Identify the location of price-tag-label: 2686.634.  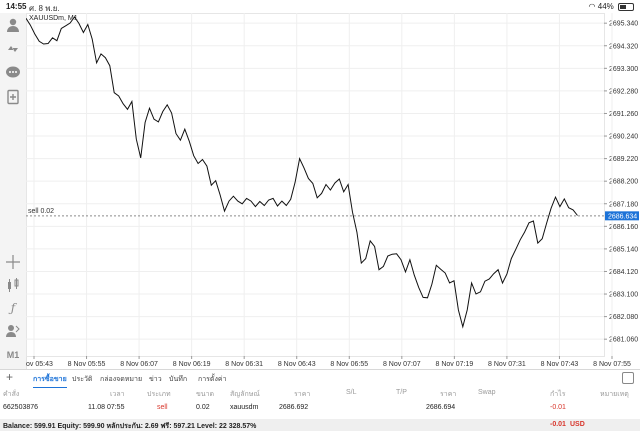
(622, 216).